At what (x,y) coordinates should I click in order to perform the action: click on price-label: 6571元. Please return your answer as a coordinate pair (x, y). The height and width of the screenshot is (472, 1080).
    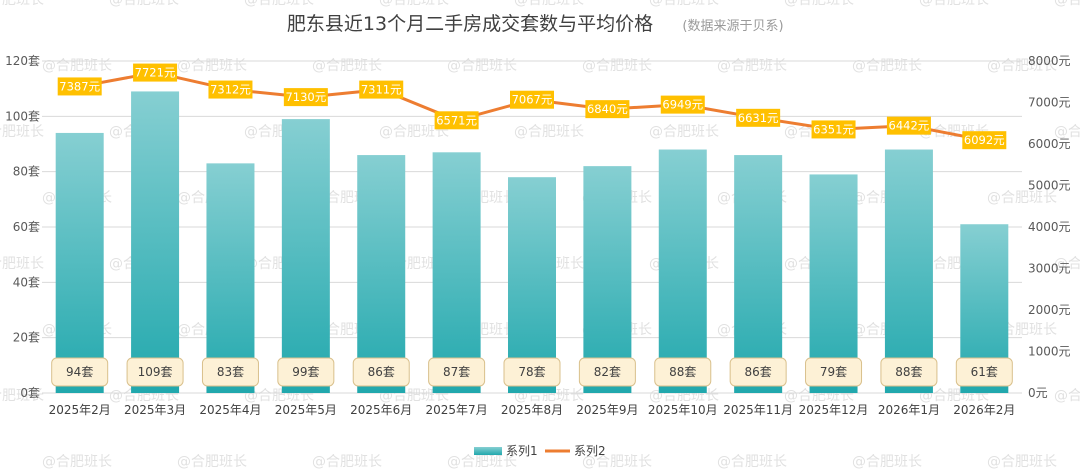
    Looking at the image, I should click on (456, 120).